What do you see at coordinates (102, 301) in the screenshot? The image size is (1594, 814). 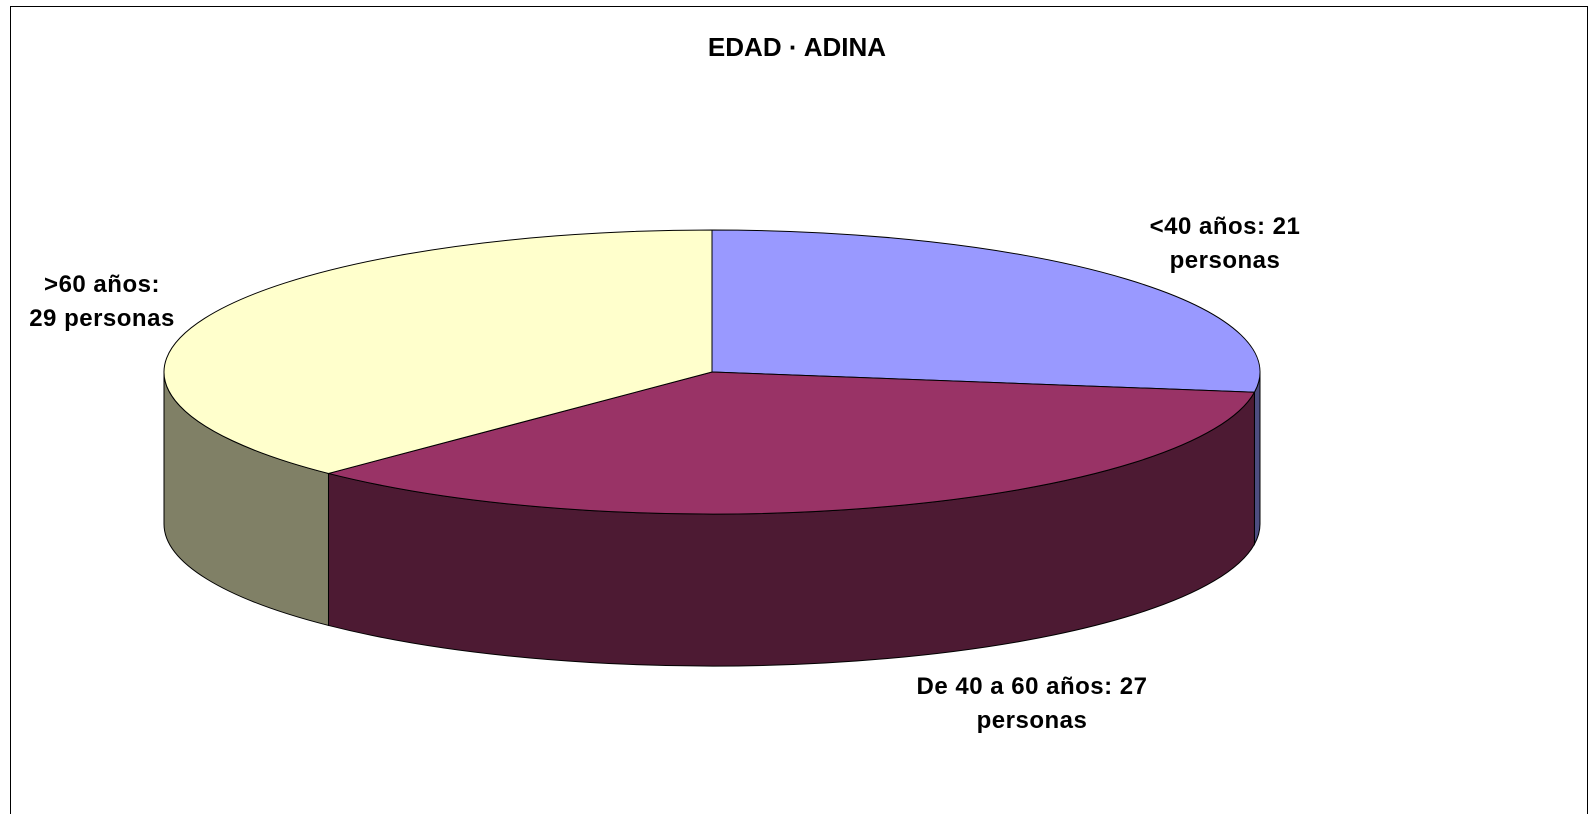 I see `data-label: >60 años: 29 personas` at bounding box center [102, 301].